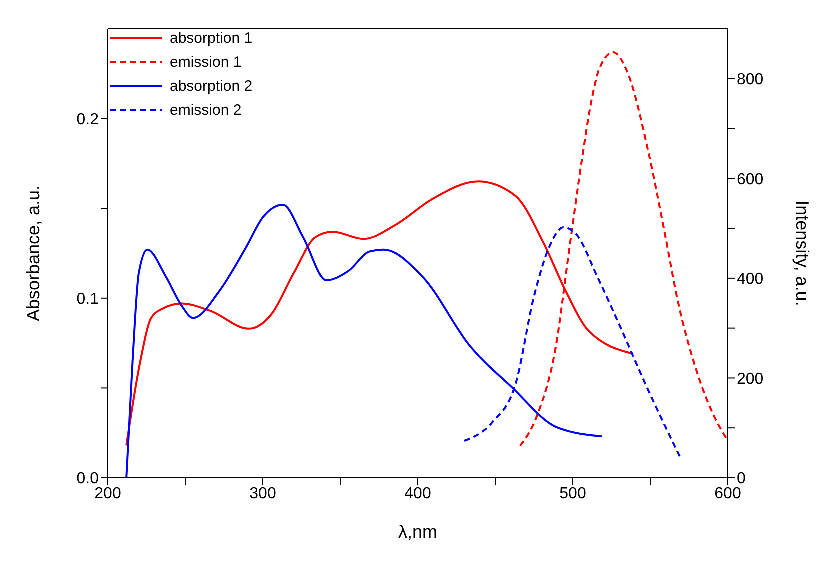 The image size is (840, 570). I want to click on x-tick-label: 600, so click(728, 493).